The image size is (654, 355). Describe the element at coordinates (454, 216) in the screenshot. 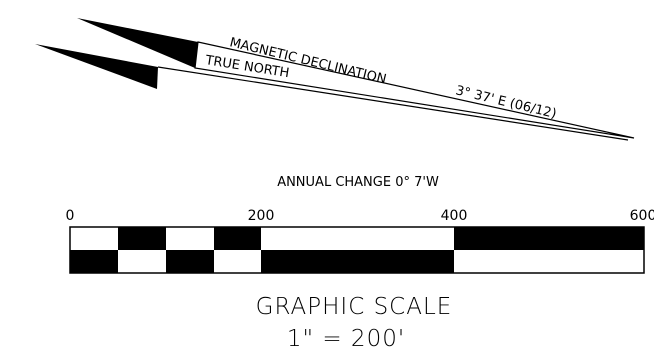

I see `scale-tick-label-400: 400` at that location.